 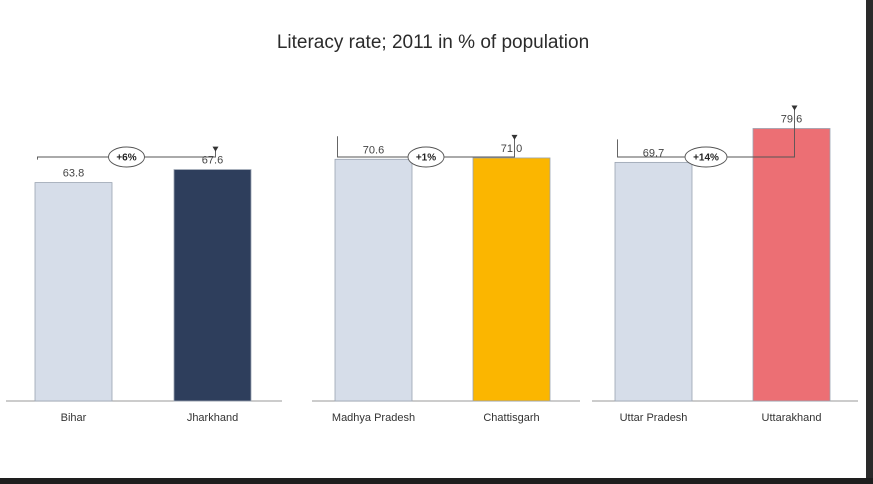 I want to click on bar-jharkhand, so click(x=212, y=285).